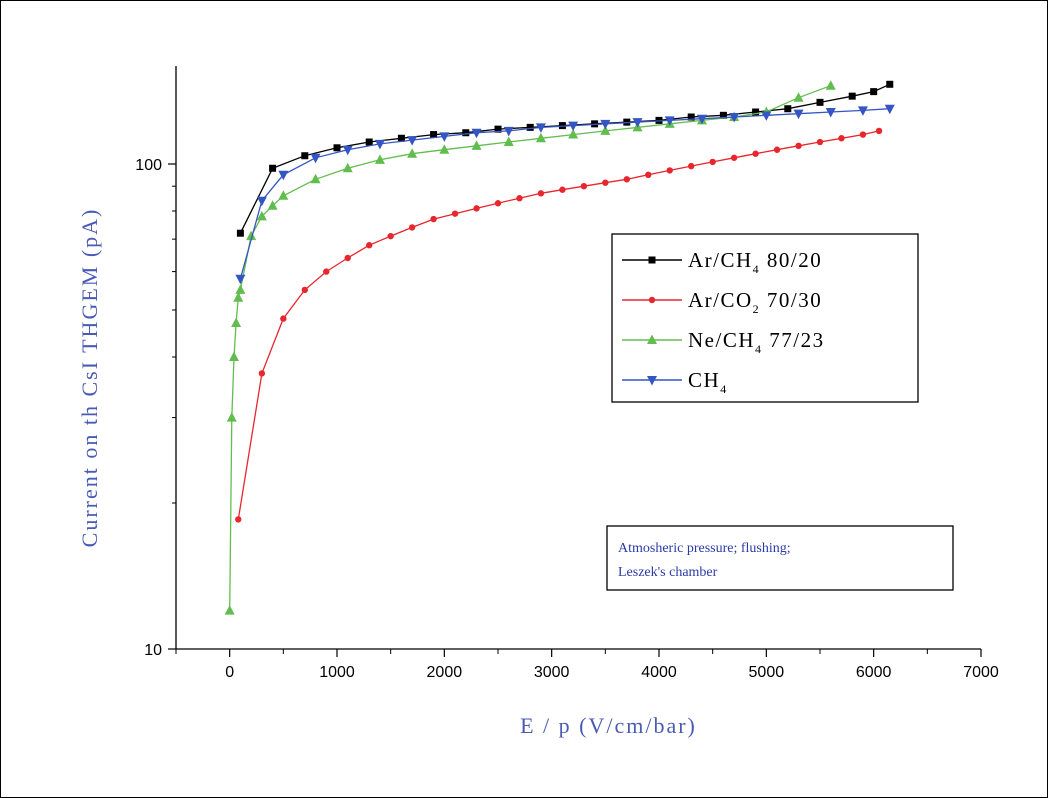 The width and height of the screenshot is (1048, 798). What do you see at coordinates (608, 725) in the screenshot?
I see `x-axis-title: E / p (V/cm/bar)` at bounding box center [608, 725].